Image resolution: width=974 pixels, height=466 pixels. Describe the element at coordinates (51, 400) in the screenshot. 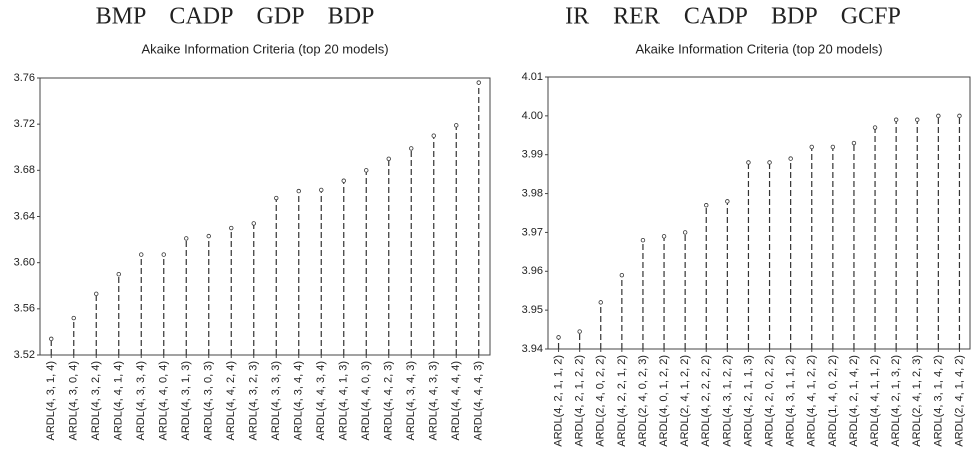

I see `x-tick-label: ARDL(4, 3, 1, 4)` at that location.